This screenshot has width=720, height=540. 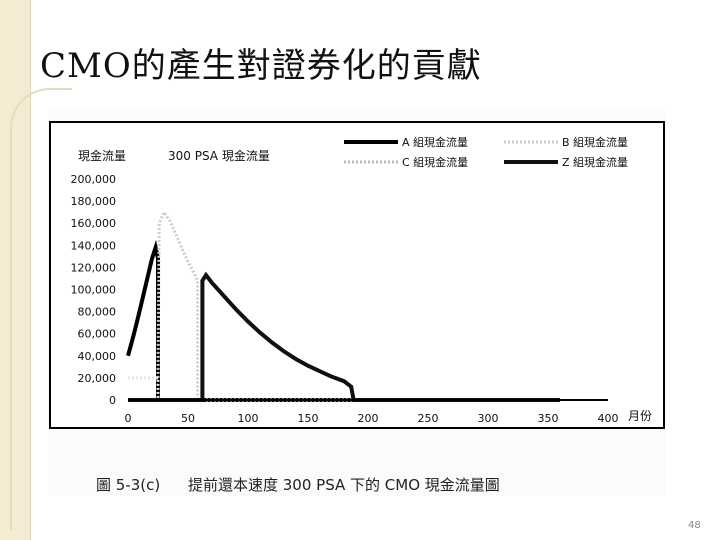 What do you see at coordinates (94, 179) in the screenshot?
I see `y-tick-label: 200,000` at bounding box center [94, 179].